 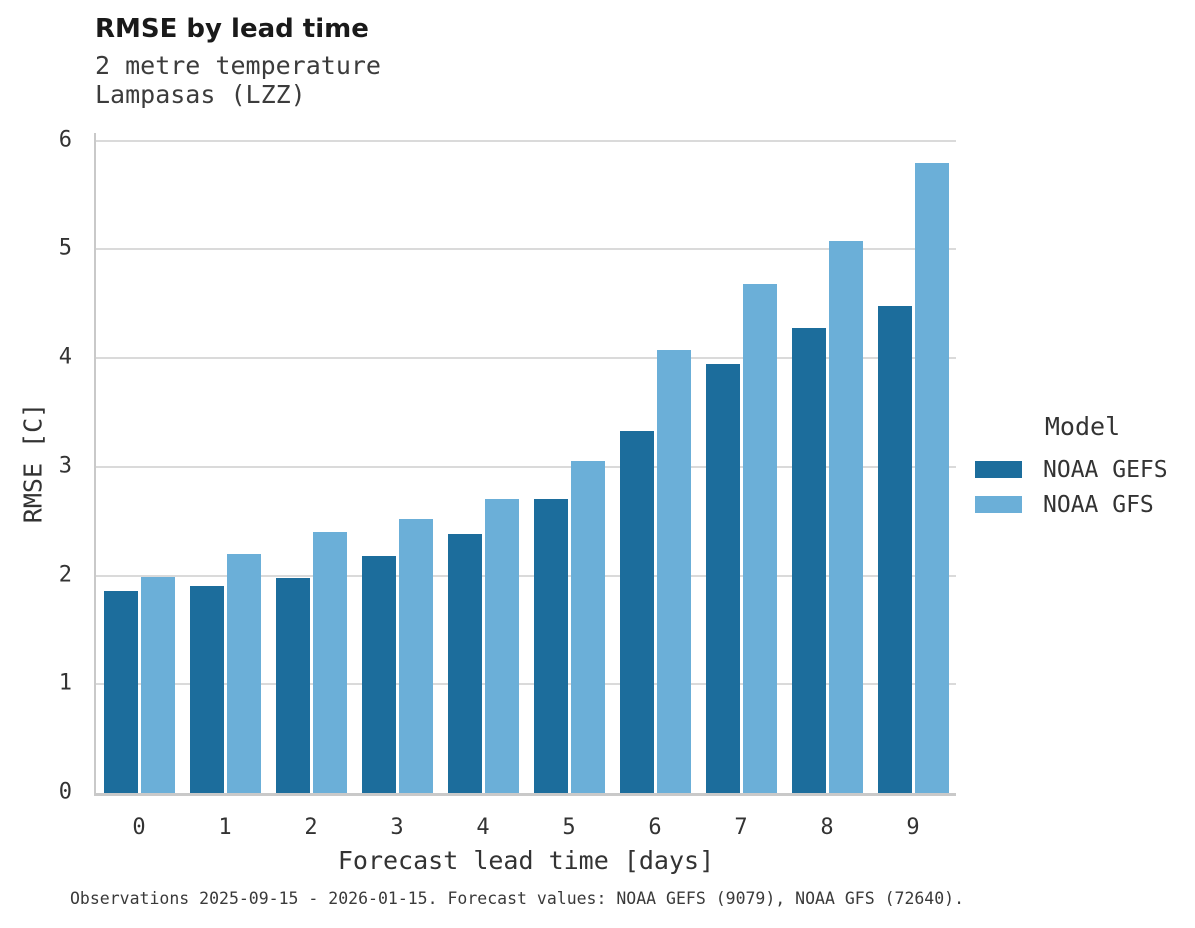 I want to click on x-tick-label-5: 5, so click(x=569, y=827).